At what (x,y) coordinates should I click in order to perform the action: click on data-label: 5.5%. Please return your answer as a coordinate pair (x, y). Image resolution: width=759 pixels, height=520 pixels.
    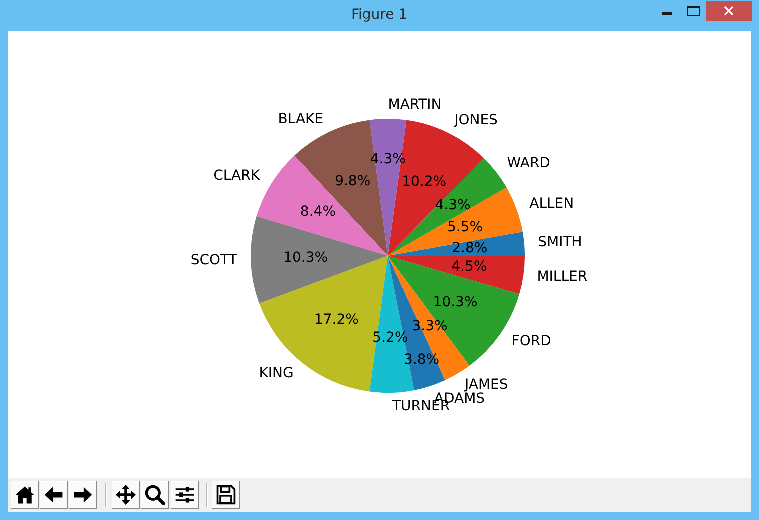
    Looking at the image, I should click on (465, 228).